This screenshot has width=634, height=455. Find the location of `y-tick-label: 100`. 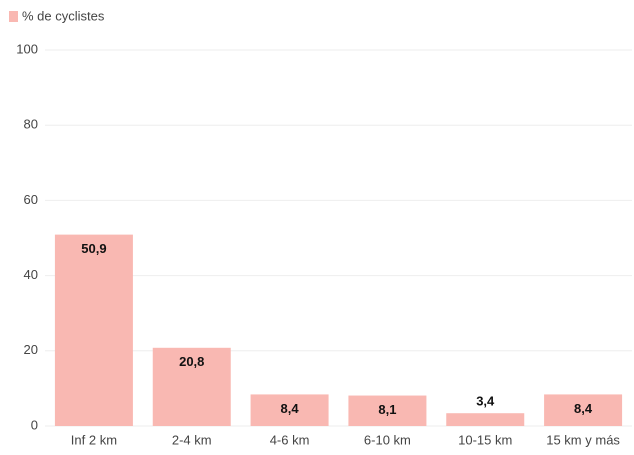

y-tick-label: 100 is located at coordinates (27, 48).